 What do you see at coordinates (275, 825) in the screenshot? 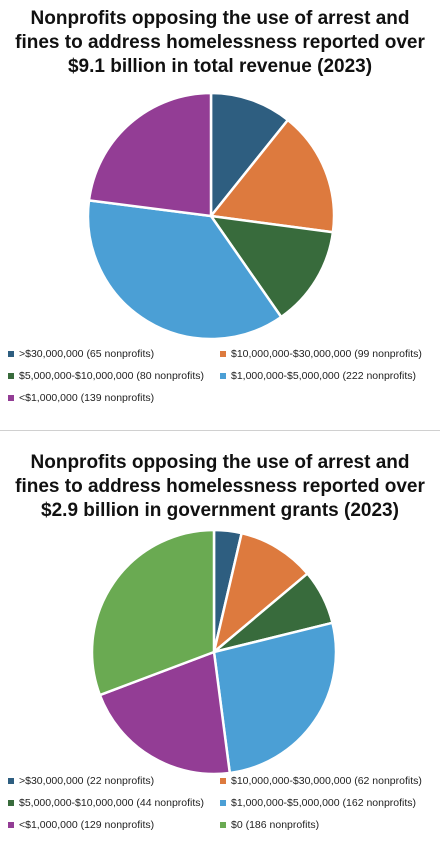
I see `legend-label: $0 (186 nonprofits)` at bounding box center [275, 825].